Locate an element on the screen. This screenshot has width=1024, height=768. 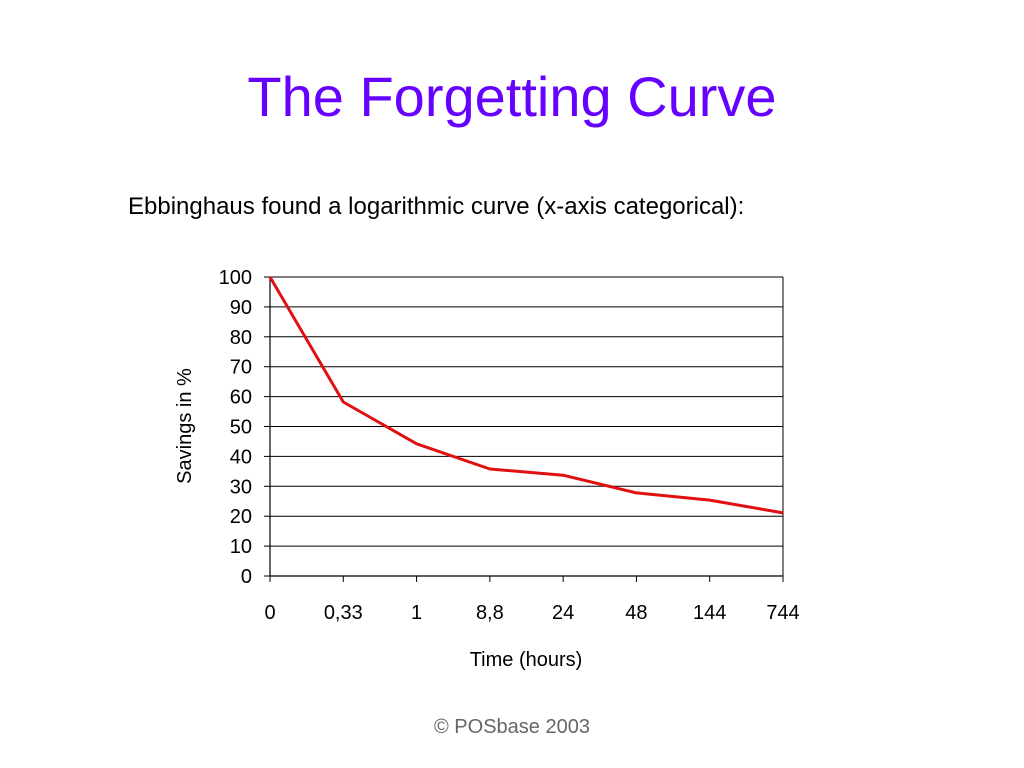
x-tick-label: 8,8 is located at coordinates (490, 613).